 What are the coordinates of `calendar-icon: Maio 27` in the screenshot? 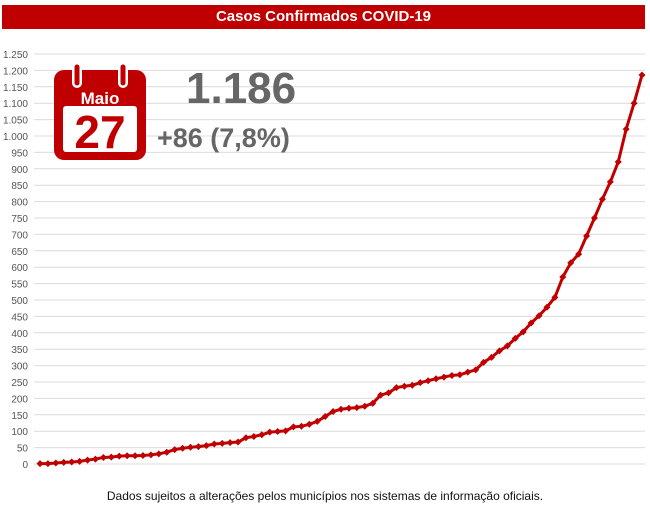 It's located at (100, 111).